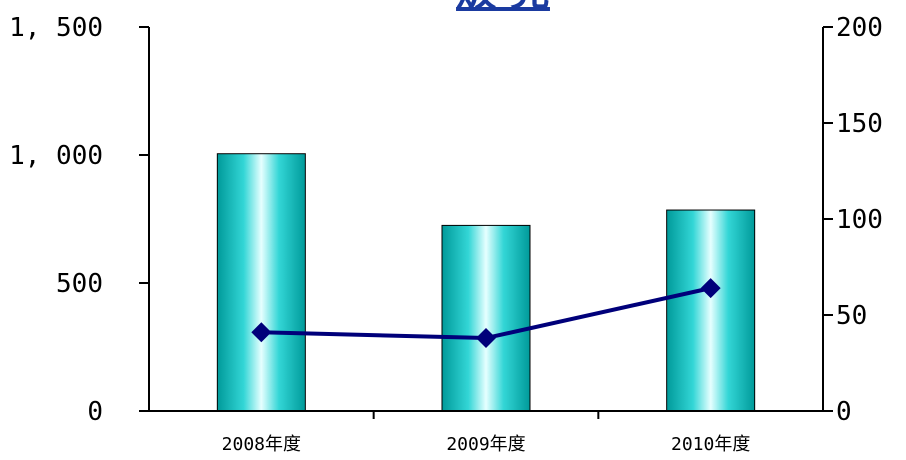  What do you see at coordinates (859, 124) in the screenshot?
I see `y-right-tick-label: 150` at bounding box center [859, 124].